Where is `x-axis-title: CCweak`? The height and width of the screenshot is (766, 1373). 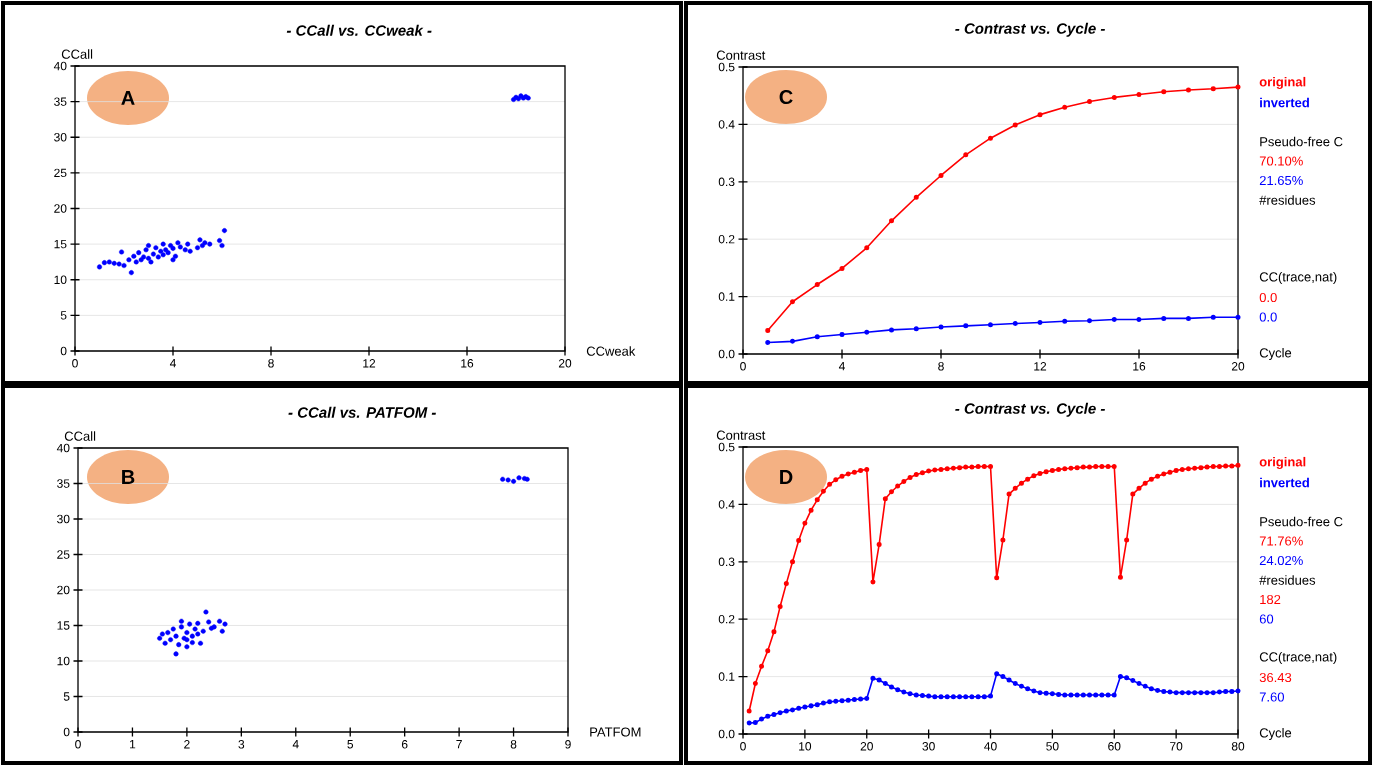
x-axis-title: CCweak is located at coordinates (611, 351).